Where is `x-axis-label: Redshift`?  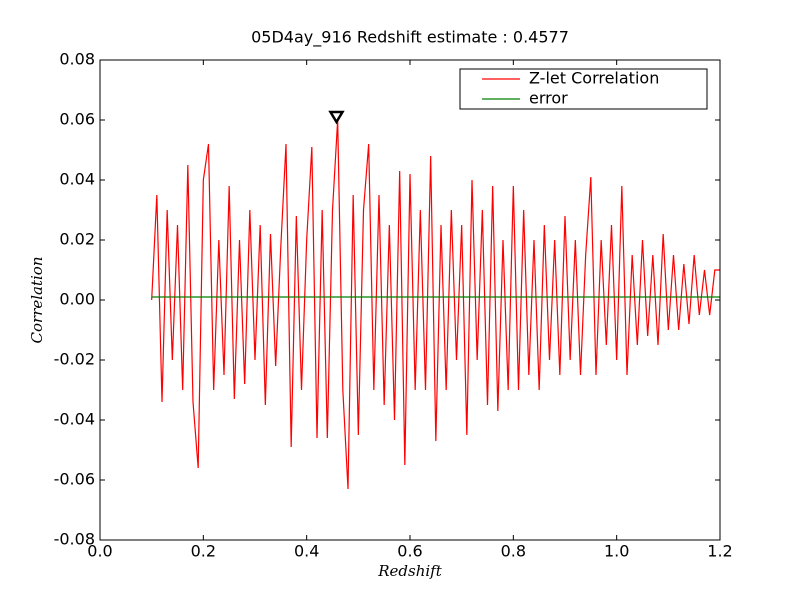 x-axis-label: Redshift is located at coordinates (409, 571).